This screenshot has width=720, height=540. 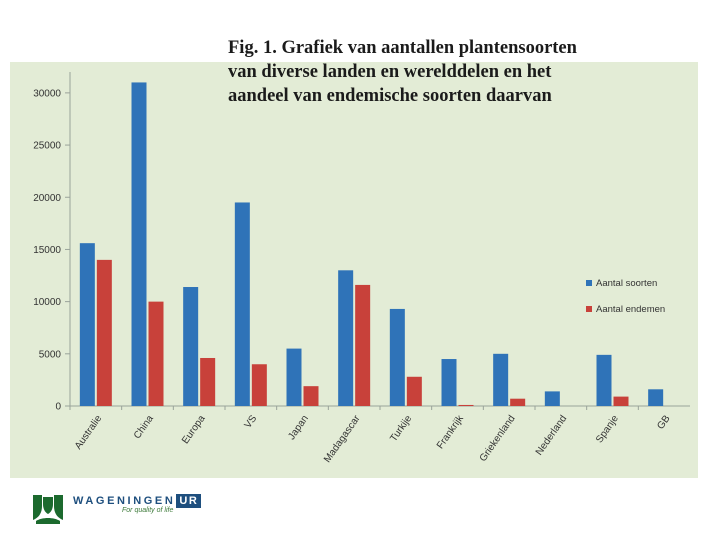 What do you see at coordinates (48, 508) in the screenshot?
I see `wageningen-logo-icon` at bounding box center [48, 508].